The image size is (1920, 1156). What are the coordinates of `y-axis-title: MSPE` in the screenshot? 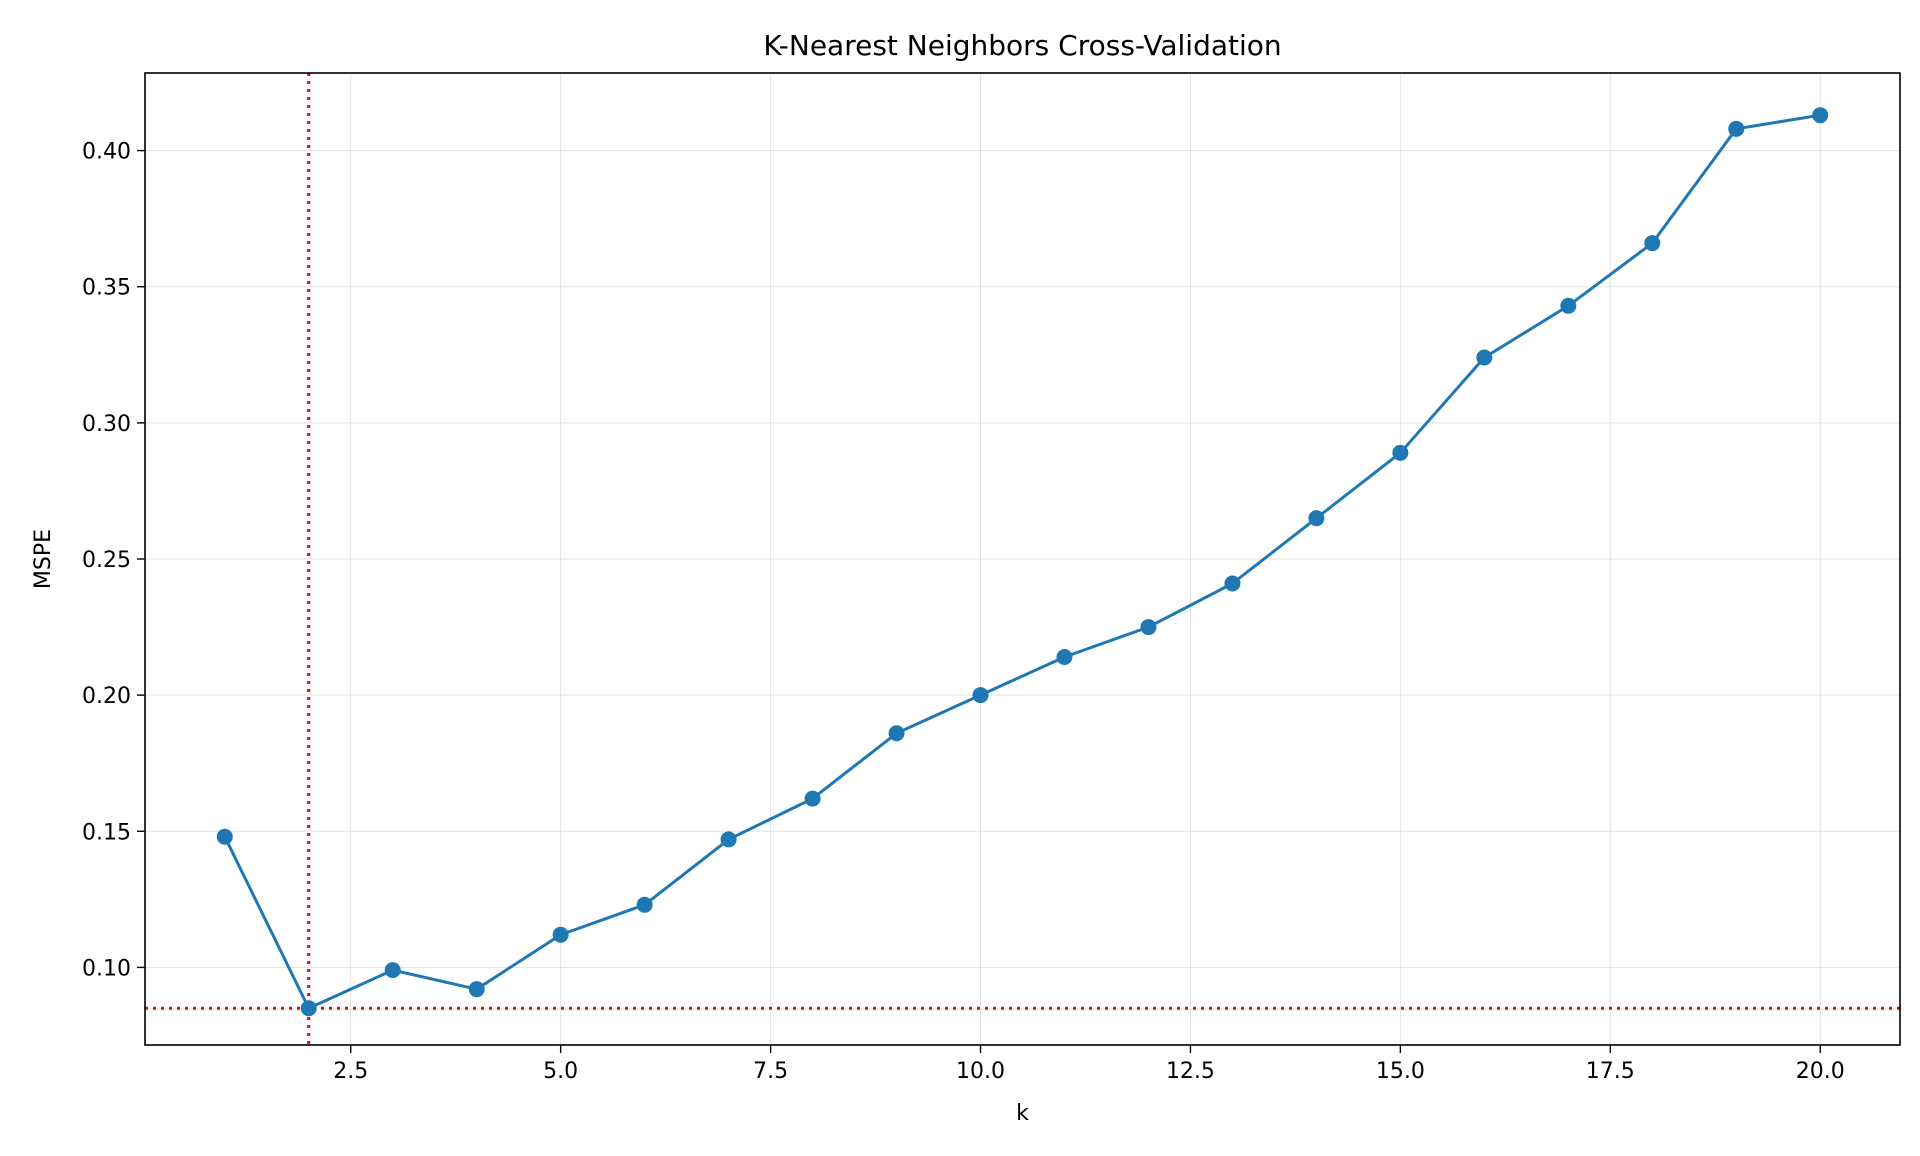 It's located at (43, 559).